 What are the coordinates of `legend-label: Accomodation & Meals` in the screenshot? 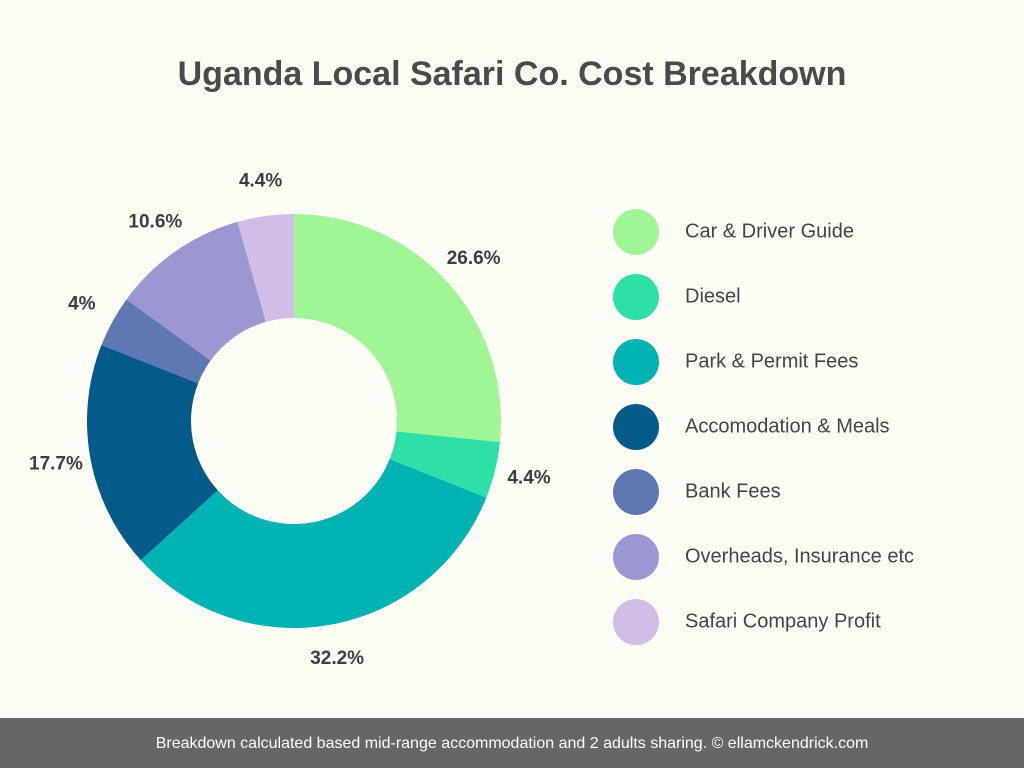 It's located at (787, 426).